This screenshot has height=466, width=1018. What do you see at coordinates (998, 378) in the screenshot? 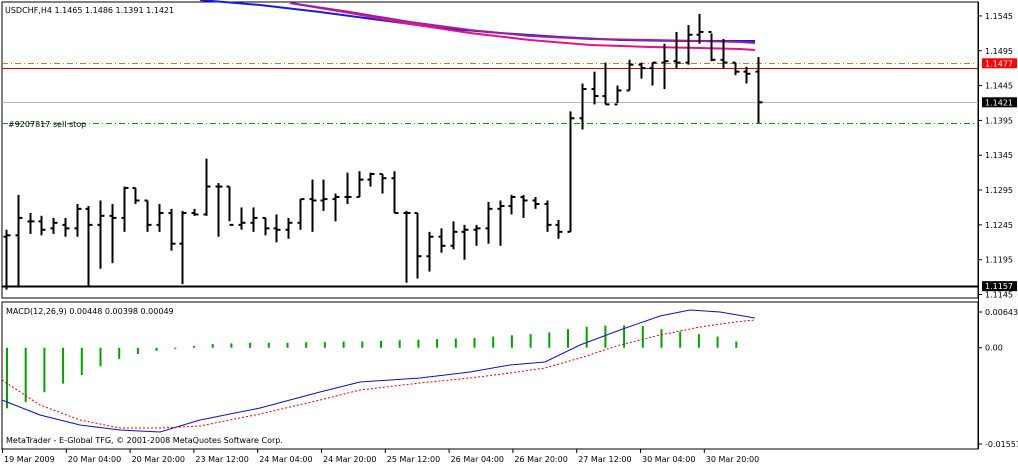
I see `macd-axis-ticks: 0.00643 0.00 -0.01557` at bounding box center [998, 378].